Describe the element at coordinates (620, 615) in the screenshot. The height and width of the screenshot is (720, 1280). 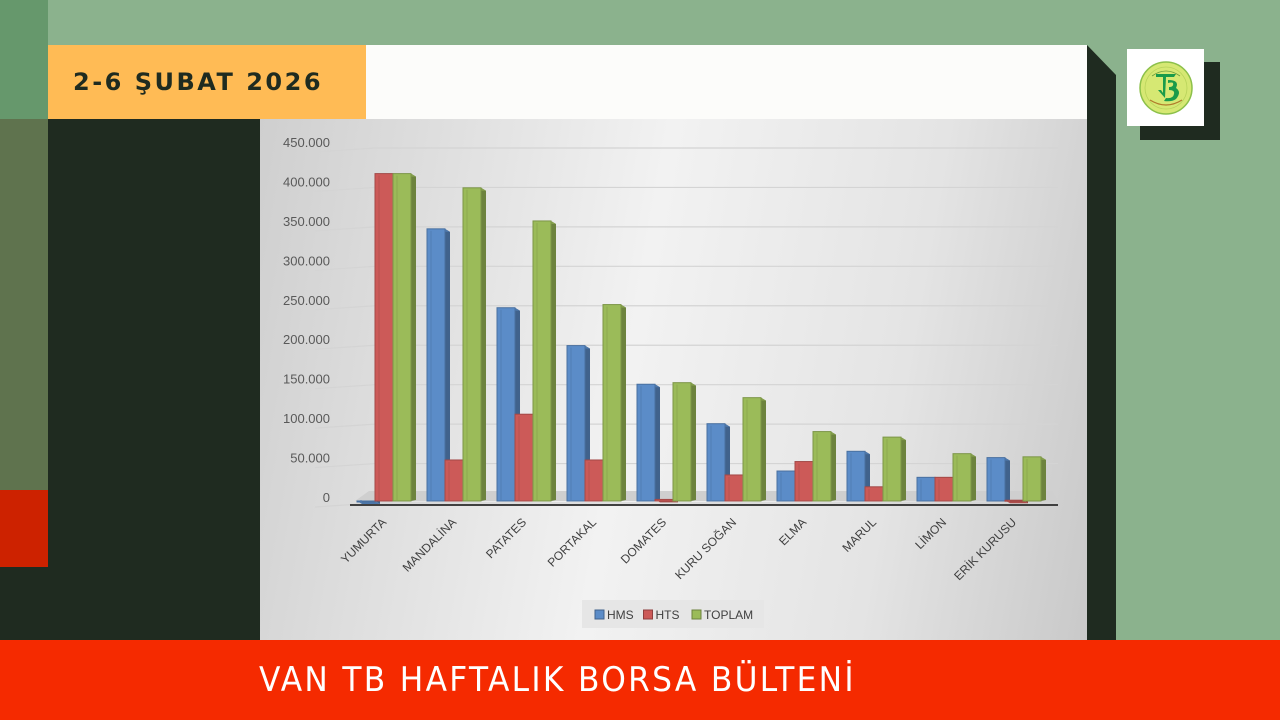
I see `legend-label-hms: HMS` at that location.